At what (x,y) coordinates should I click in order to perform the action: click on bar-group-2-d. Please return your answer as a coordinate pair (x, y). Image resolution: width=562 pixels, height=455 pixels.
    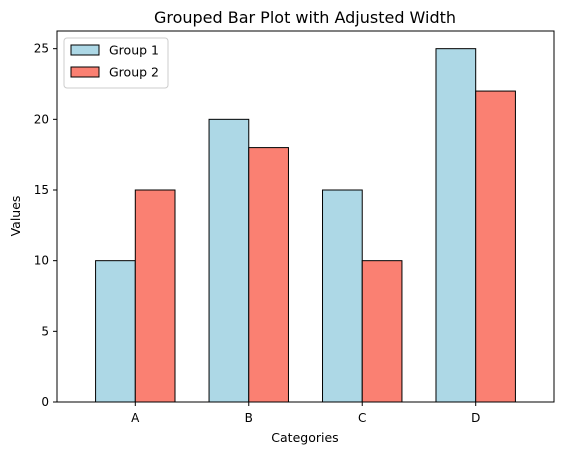
    Looking at the image, I should click on (495, 246).